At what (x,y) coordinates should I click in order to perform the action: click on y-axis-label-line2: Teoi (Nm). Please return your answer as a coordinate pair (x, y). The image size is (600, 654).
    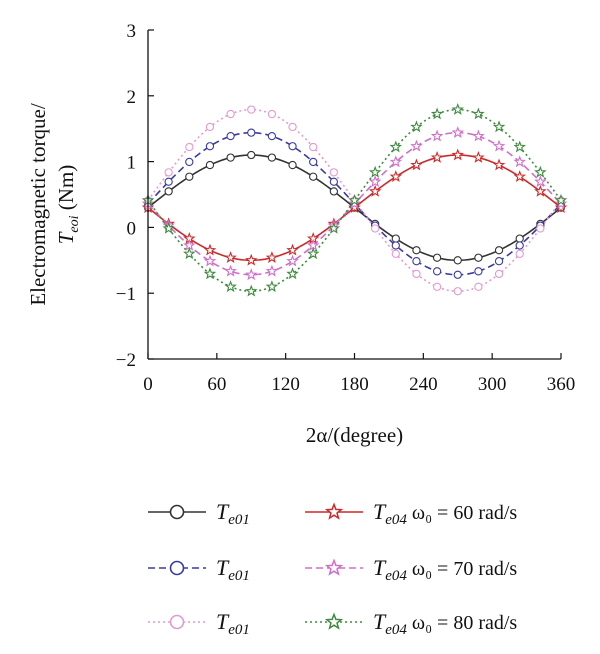
    Looking at the image, I should click on (68, 205).